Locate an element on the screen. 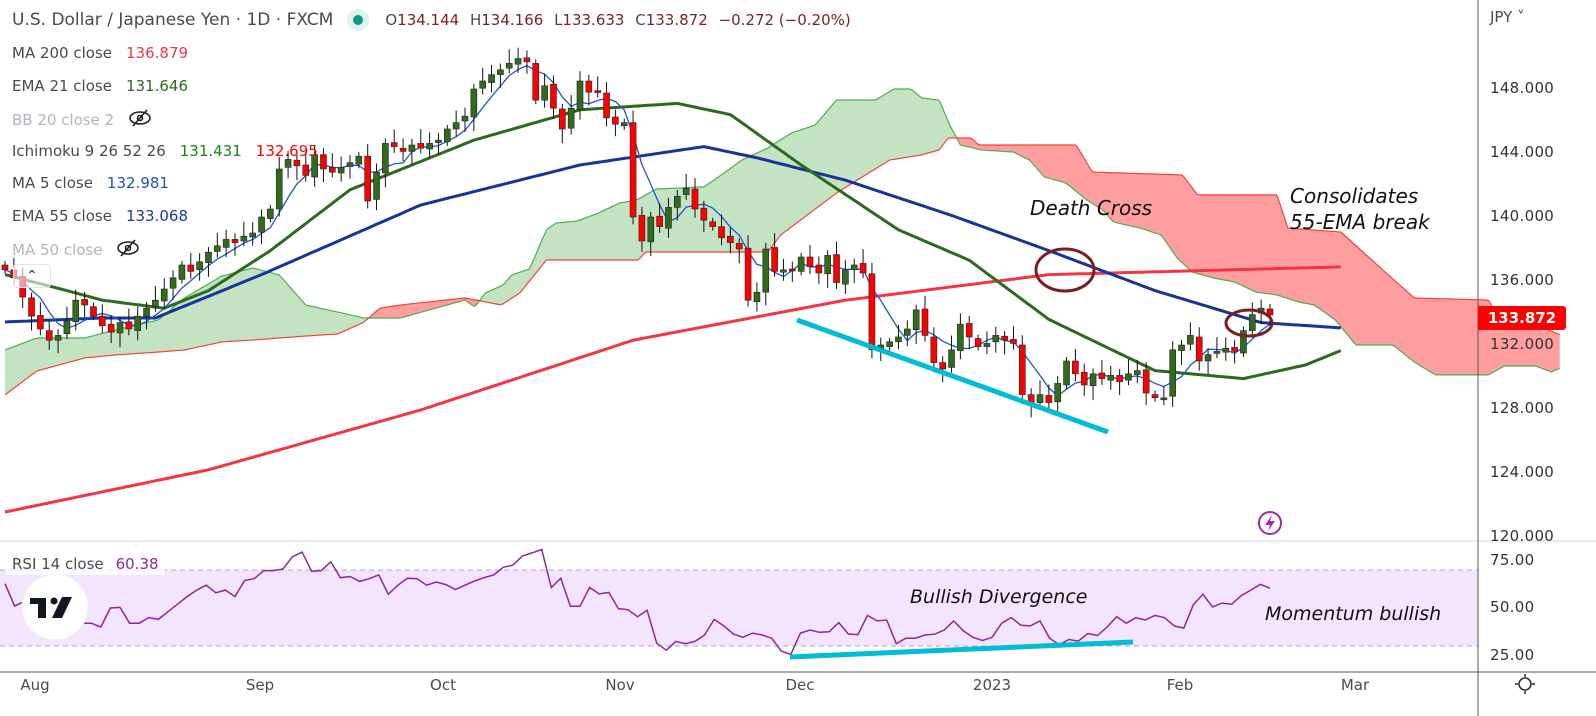 This screenshot has width=1596, height=716. lightning-icon is located at coordinates (1270, 523).